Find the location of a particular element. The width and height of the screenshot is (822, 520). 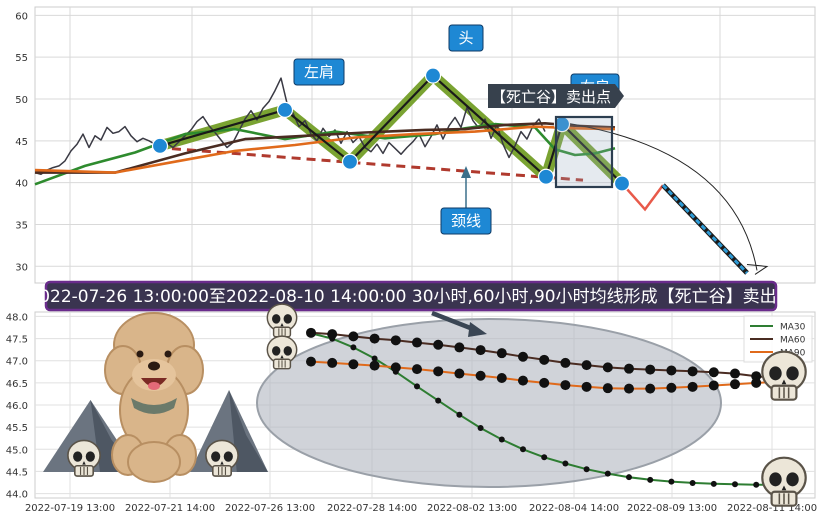

dog-collar is located at coordinates (154, 406).